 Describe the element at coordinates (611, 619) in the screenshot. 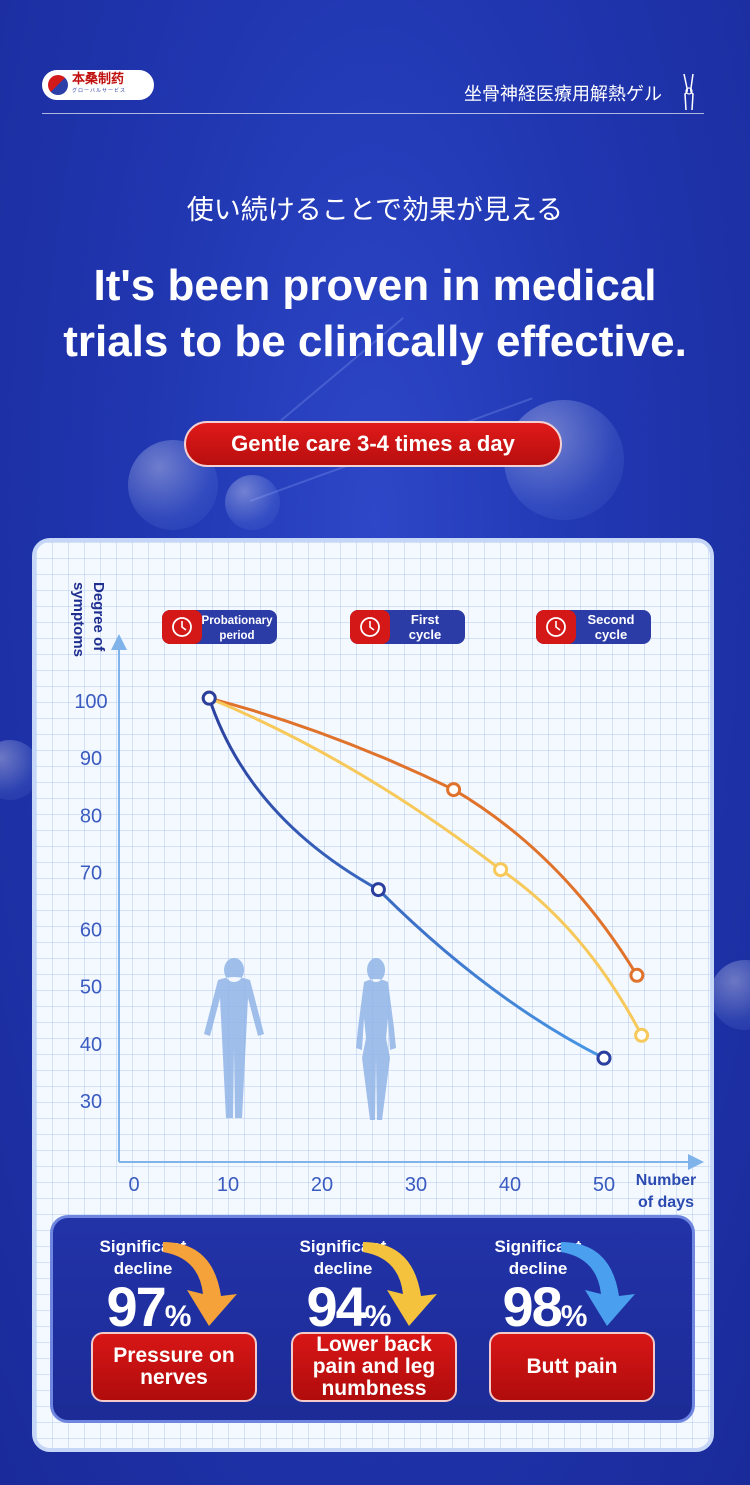

I see `phase-label: Second` at that location.